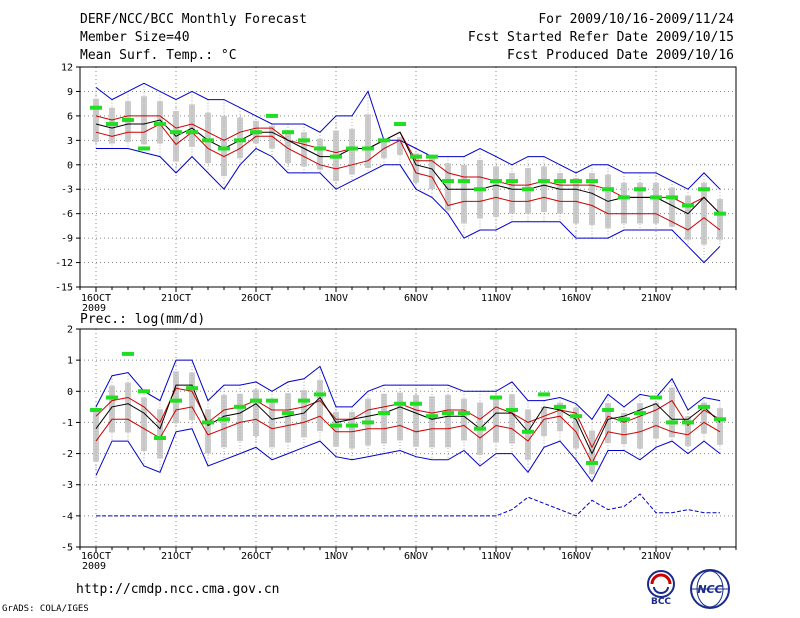 The width and height of the screenshot is (800, 618). What do you see at coordinates (656, 298) in the screenshot?
I see `x-tick-label: 21NOV` at bounding box center [656, 298].